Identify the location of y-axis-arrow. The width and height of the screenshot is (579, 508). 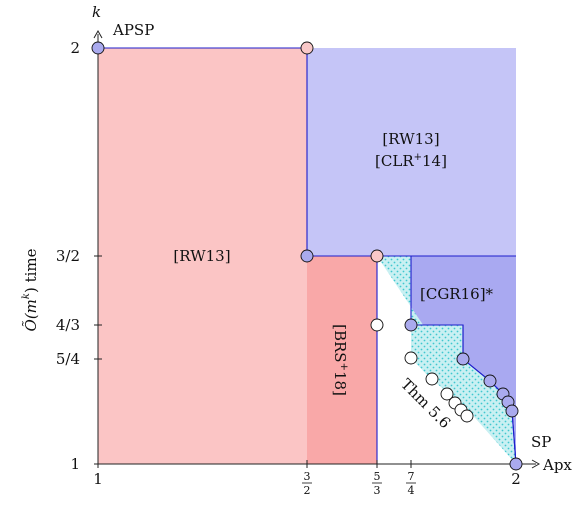
(98, 34).